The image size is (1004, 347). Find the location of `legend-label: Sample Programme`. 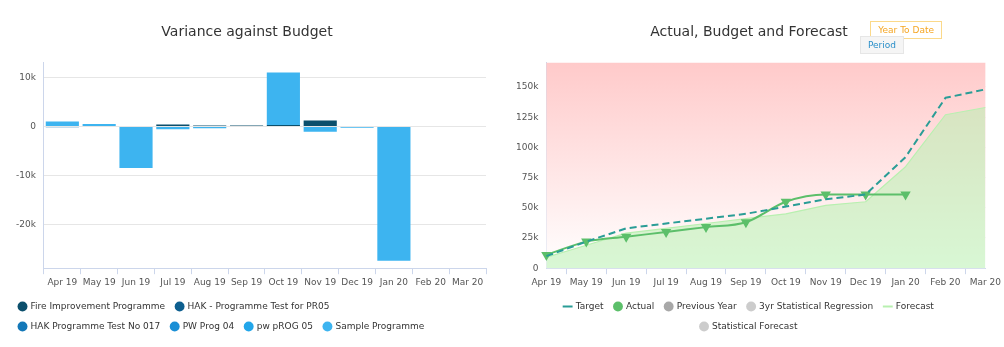

legend-label: Sample Programme is located at coordinates (380, 325).